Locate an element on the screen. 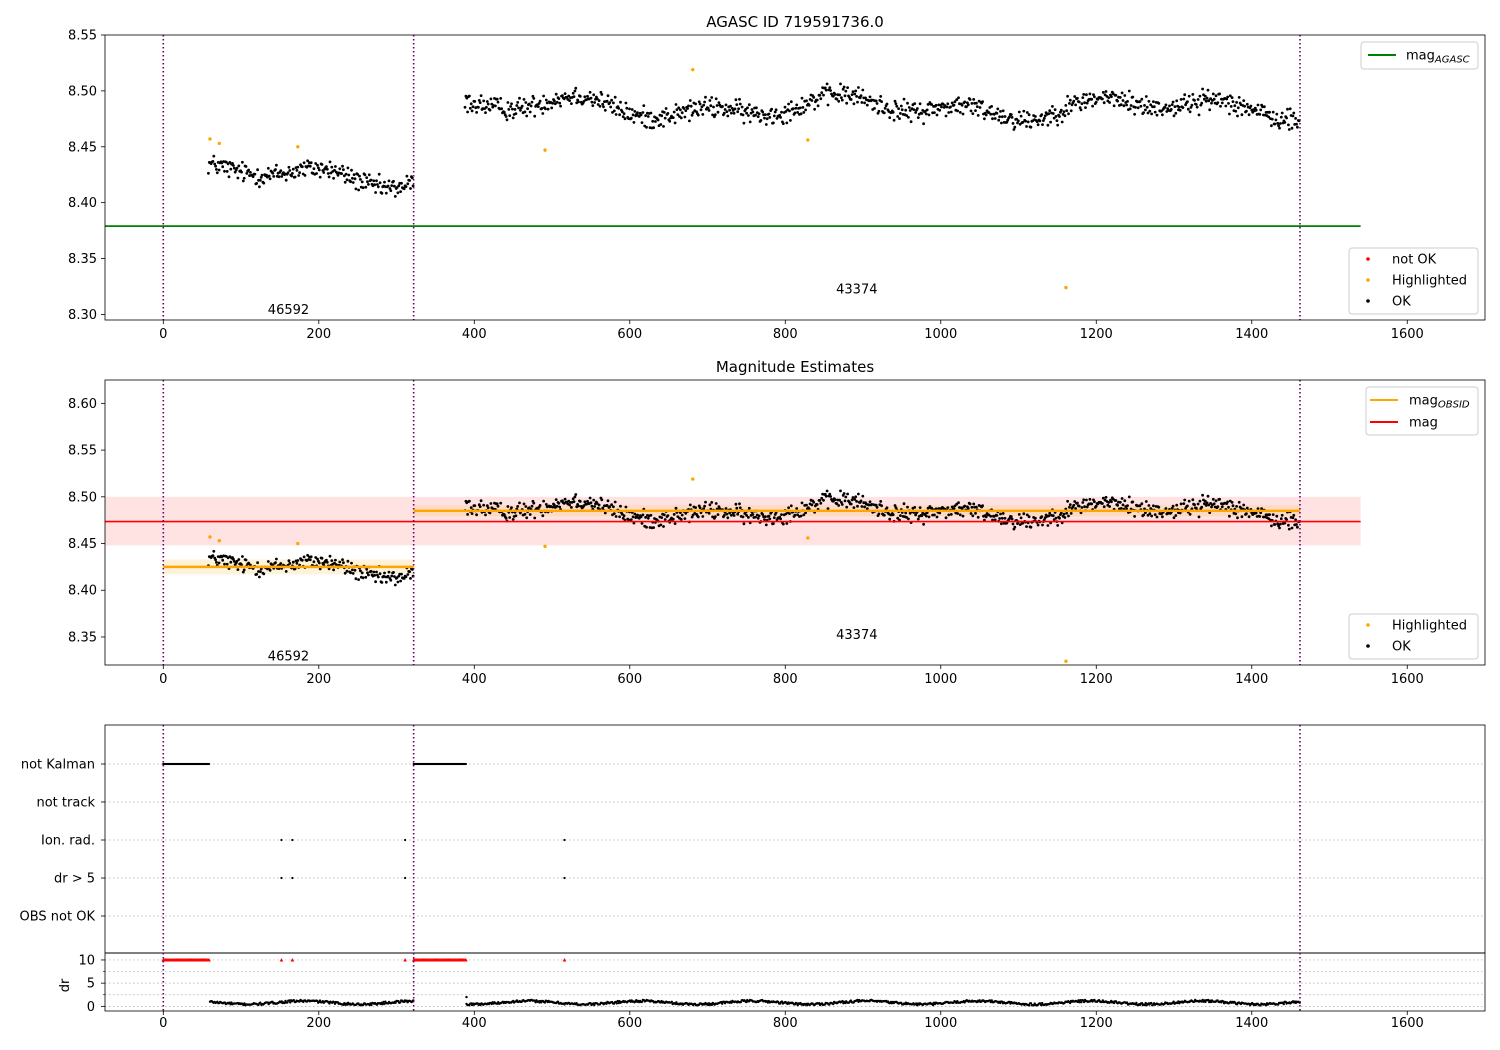 This screenshot has height=1050, width=1500. flag-point is located at coordinates (465, 764).